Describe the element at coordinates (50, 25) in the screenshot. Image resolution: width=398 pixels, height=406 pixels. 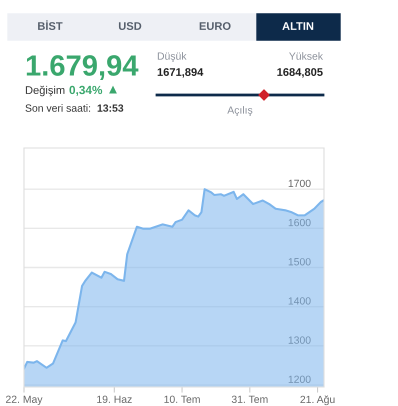
I see `text: BİST` at that location.